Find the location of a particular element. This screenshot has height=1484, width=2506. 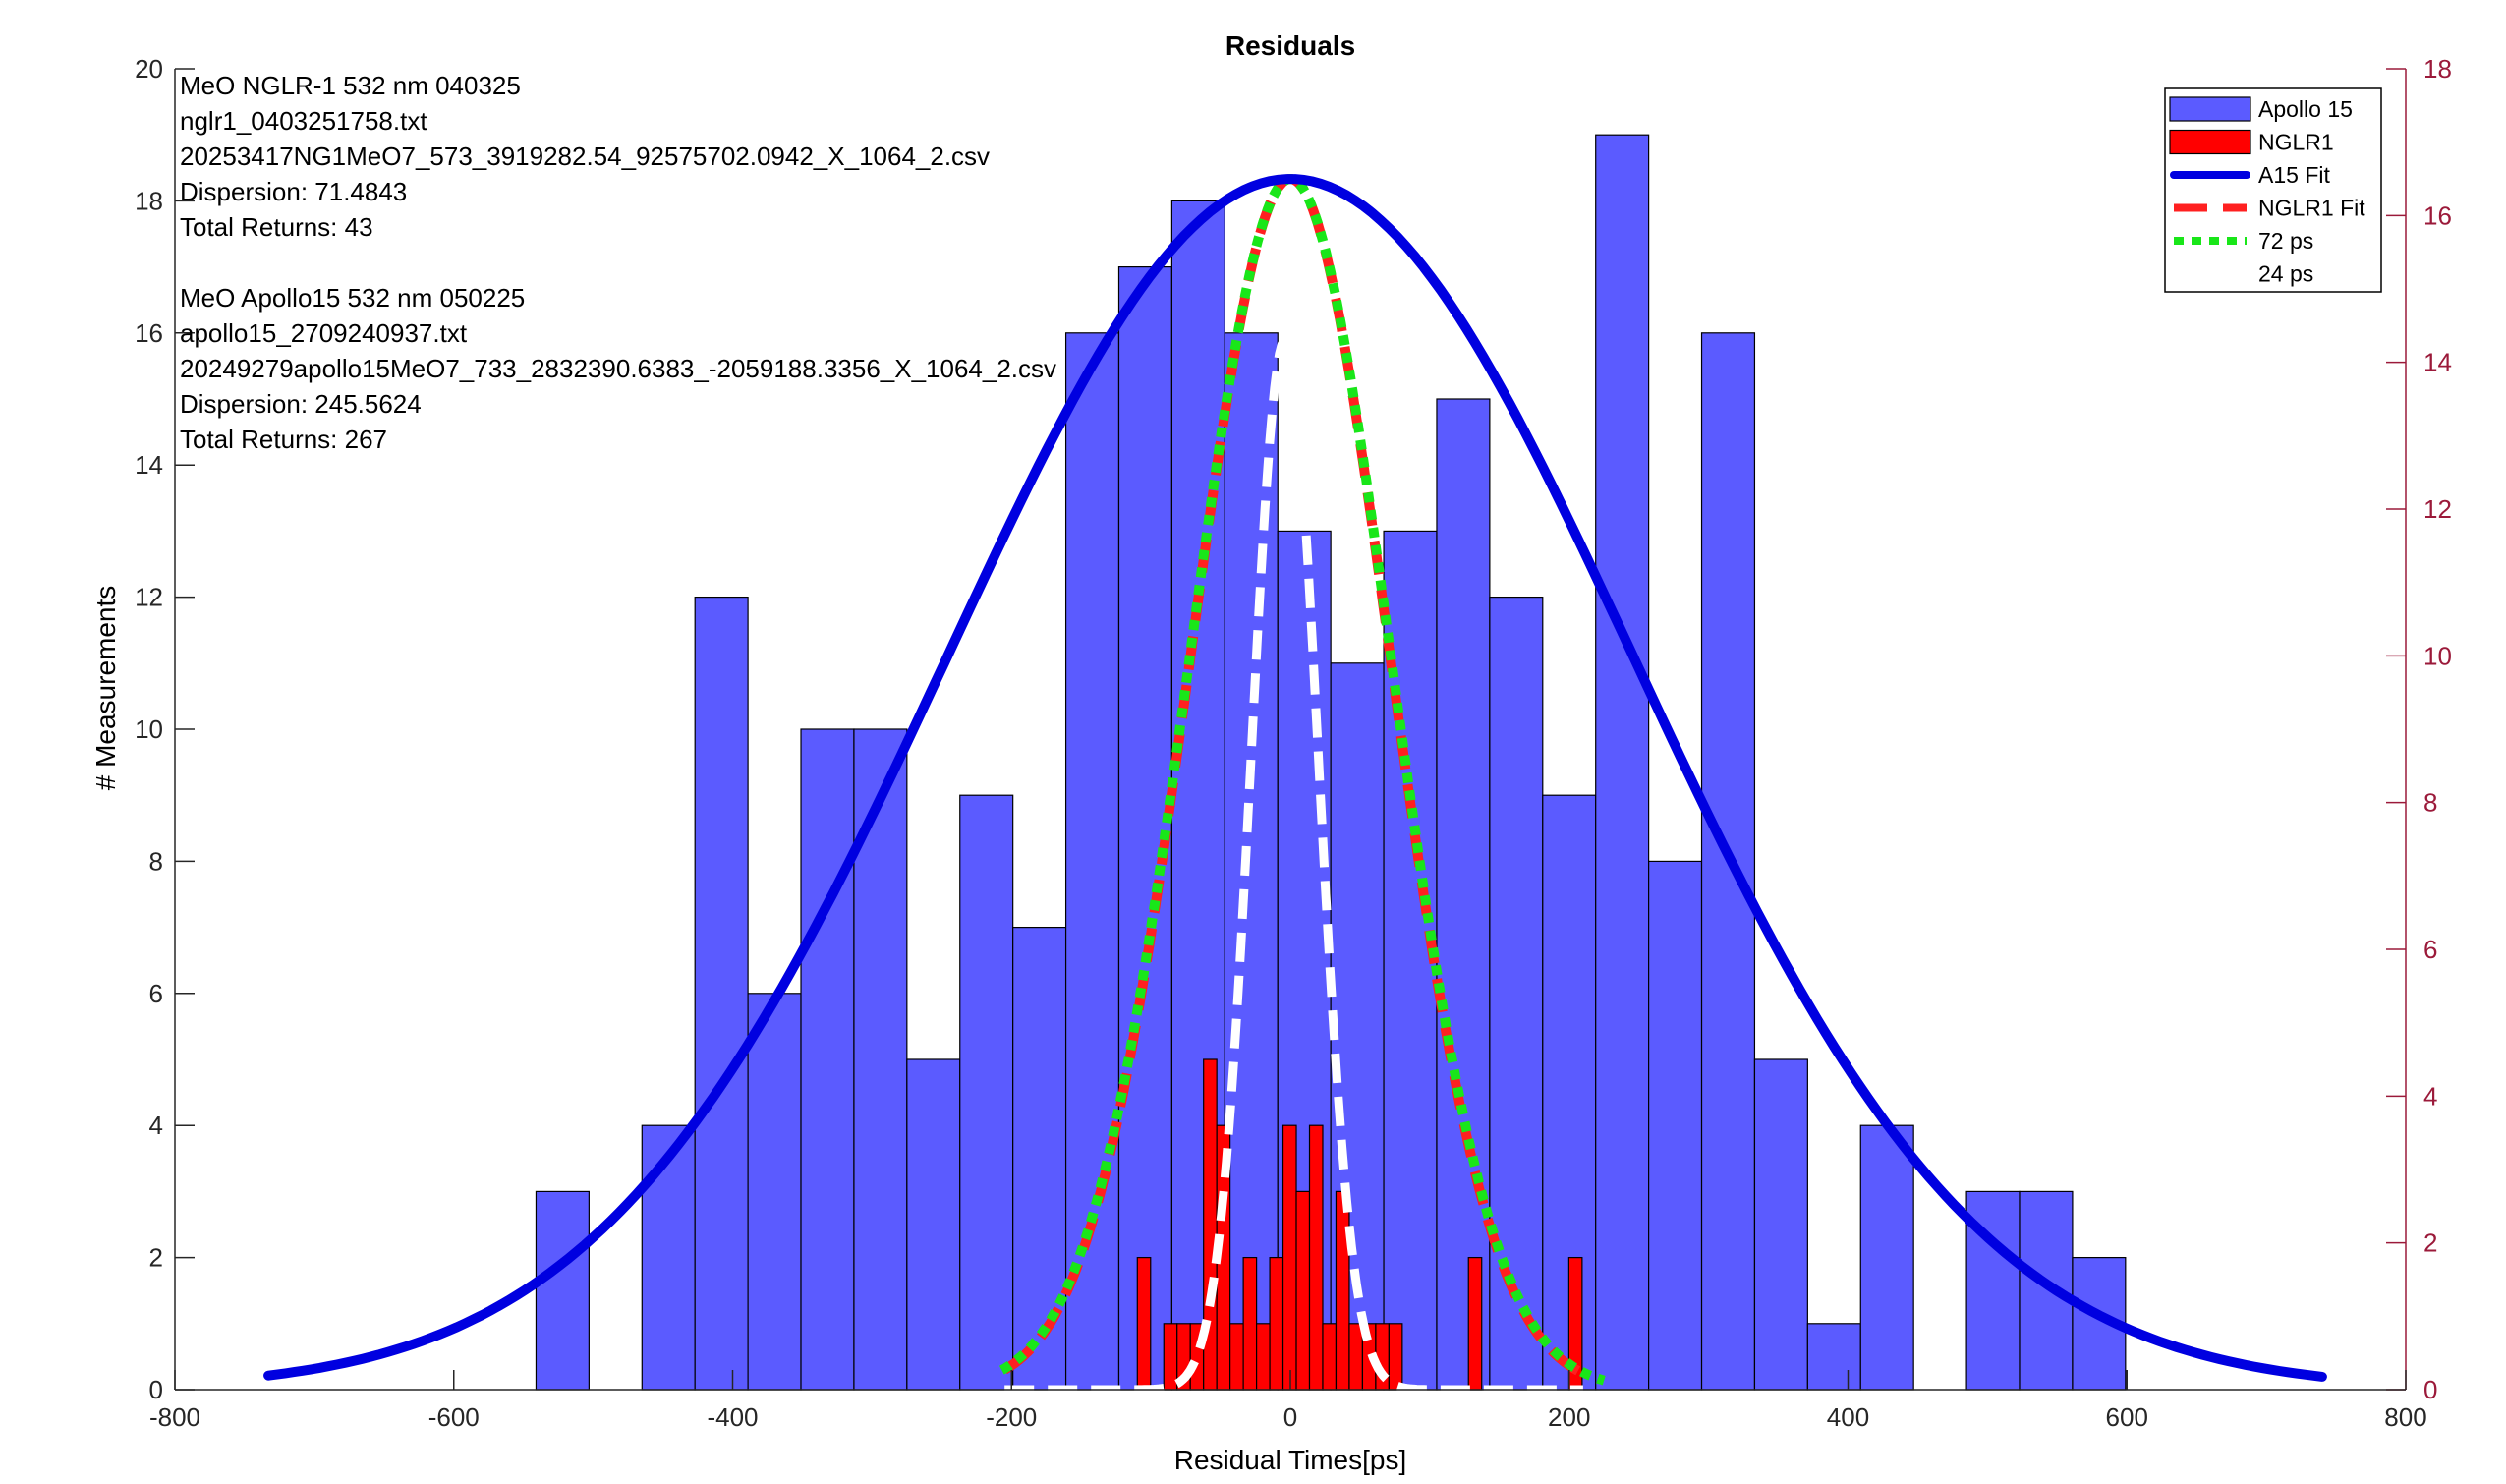

right-tick-label-6: 6 is located at coordinates (2430, 949).